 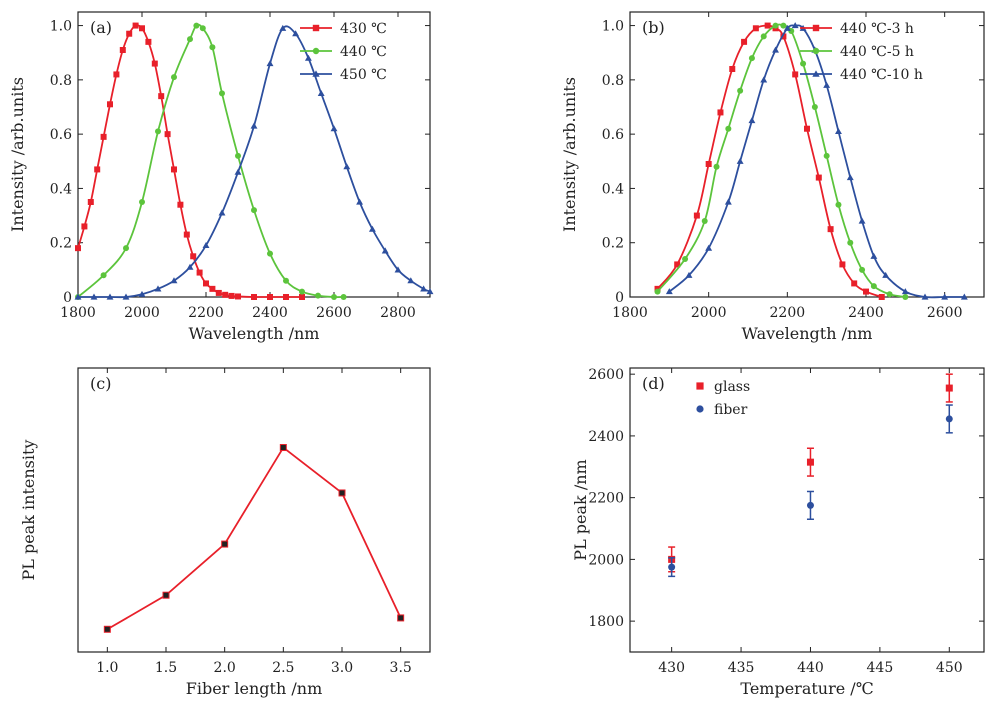 I want to click on panel-label: (c), so click(x=100, y=383).